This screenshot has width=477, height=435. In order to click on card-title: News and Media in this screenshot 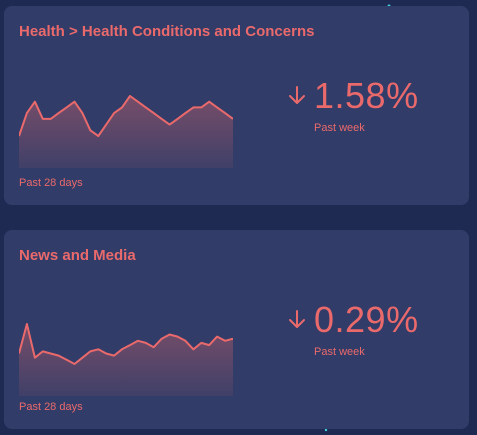, I will do `click(77, 255)`.